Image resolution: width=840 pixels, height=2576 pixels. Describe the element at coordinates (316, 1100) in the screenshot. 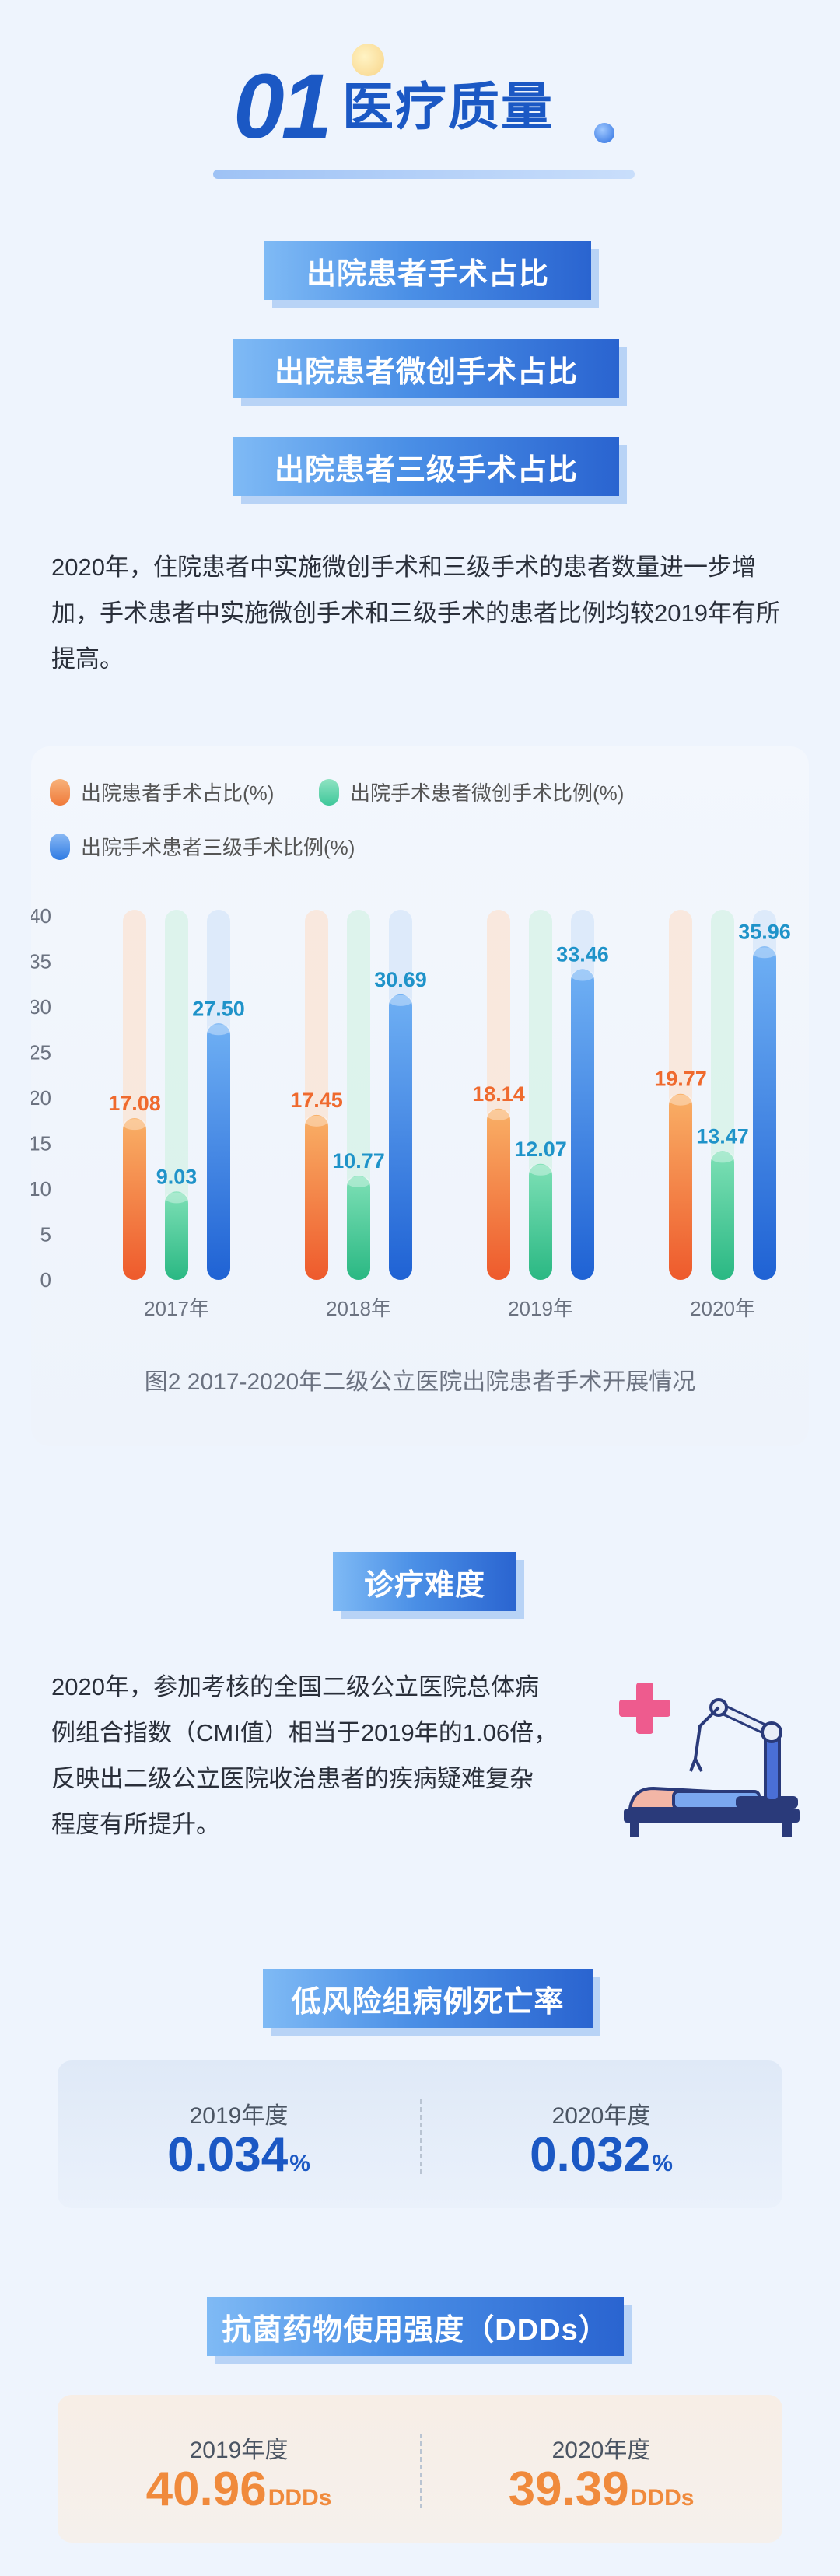

I see `data-label: 17.45` at that location.